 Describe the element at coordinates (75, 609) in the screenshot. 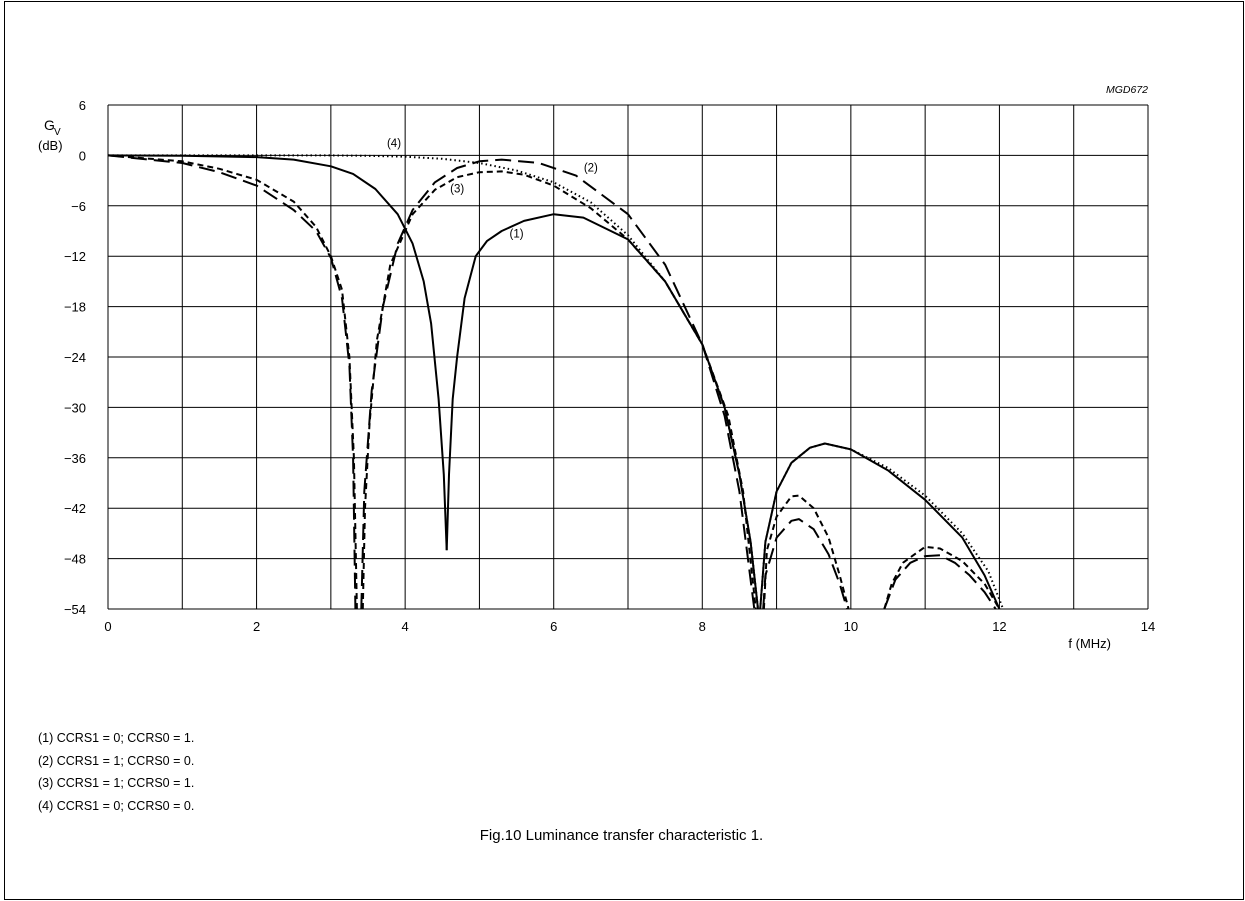

I see `y-tick-label: −54` at that location.